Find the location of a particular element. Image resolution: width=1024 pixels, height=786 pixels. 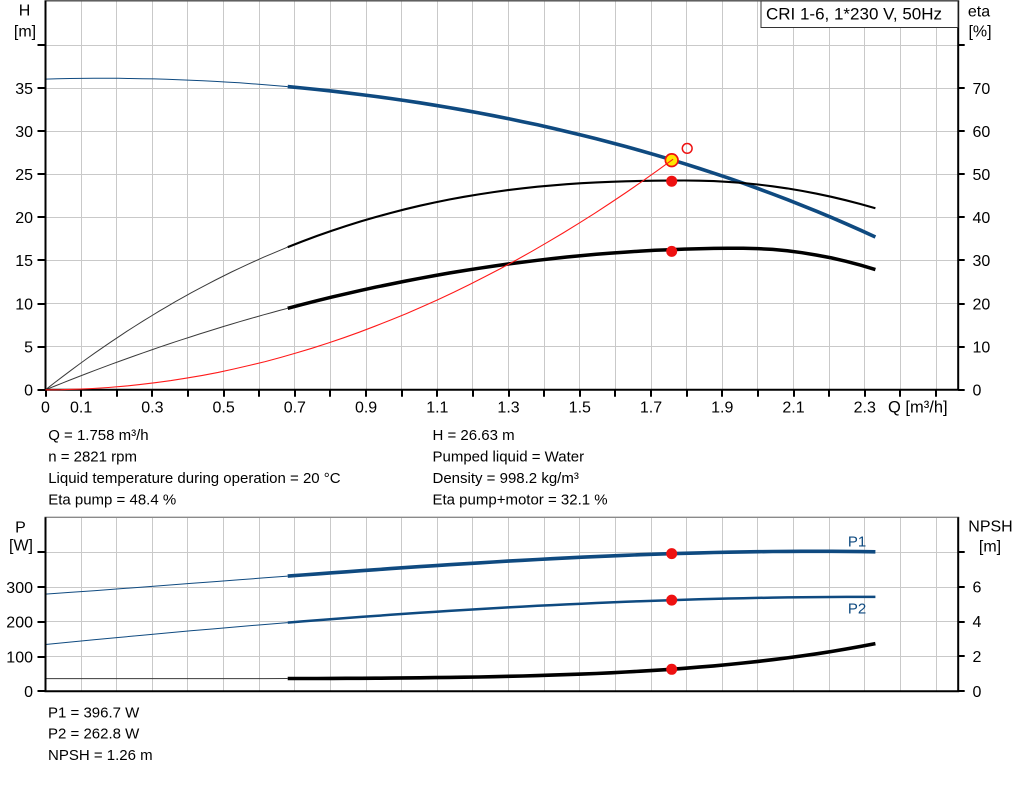

svg-text: P2 = 262.8 W is located at coordinates (94, 734).